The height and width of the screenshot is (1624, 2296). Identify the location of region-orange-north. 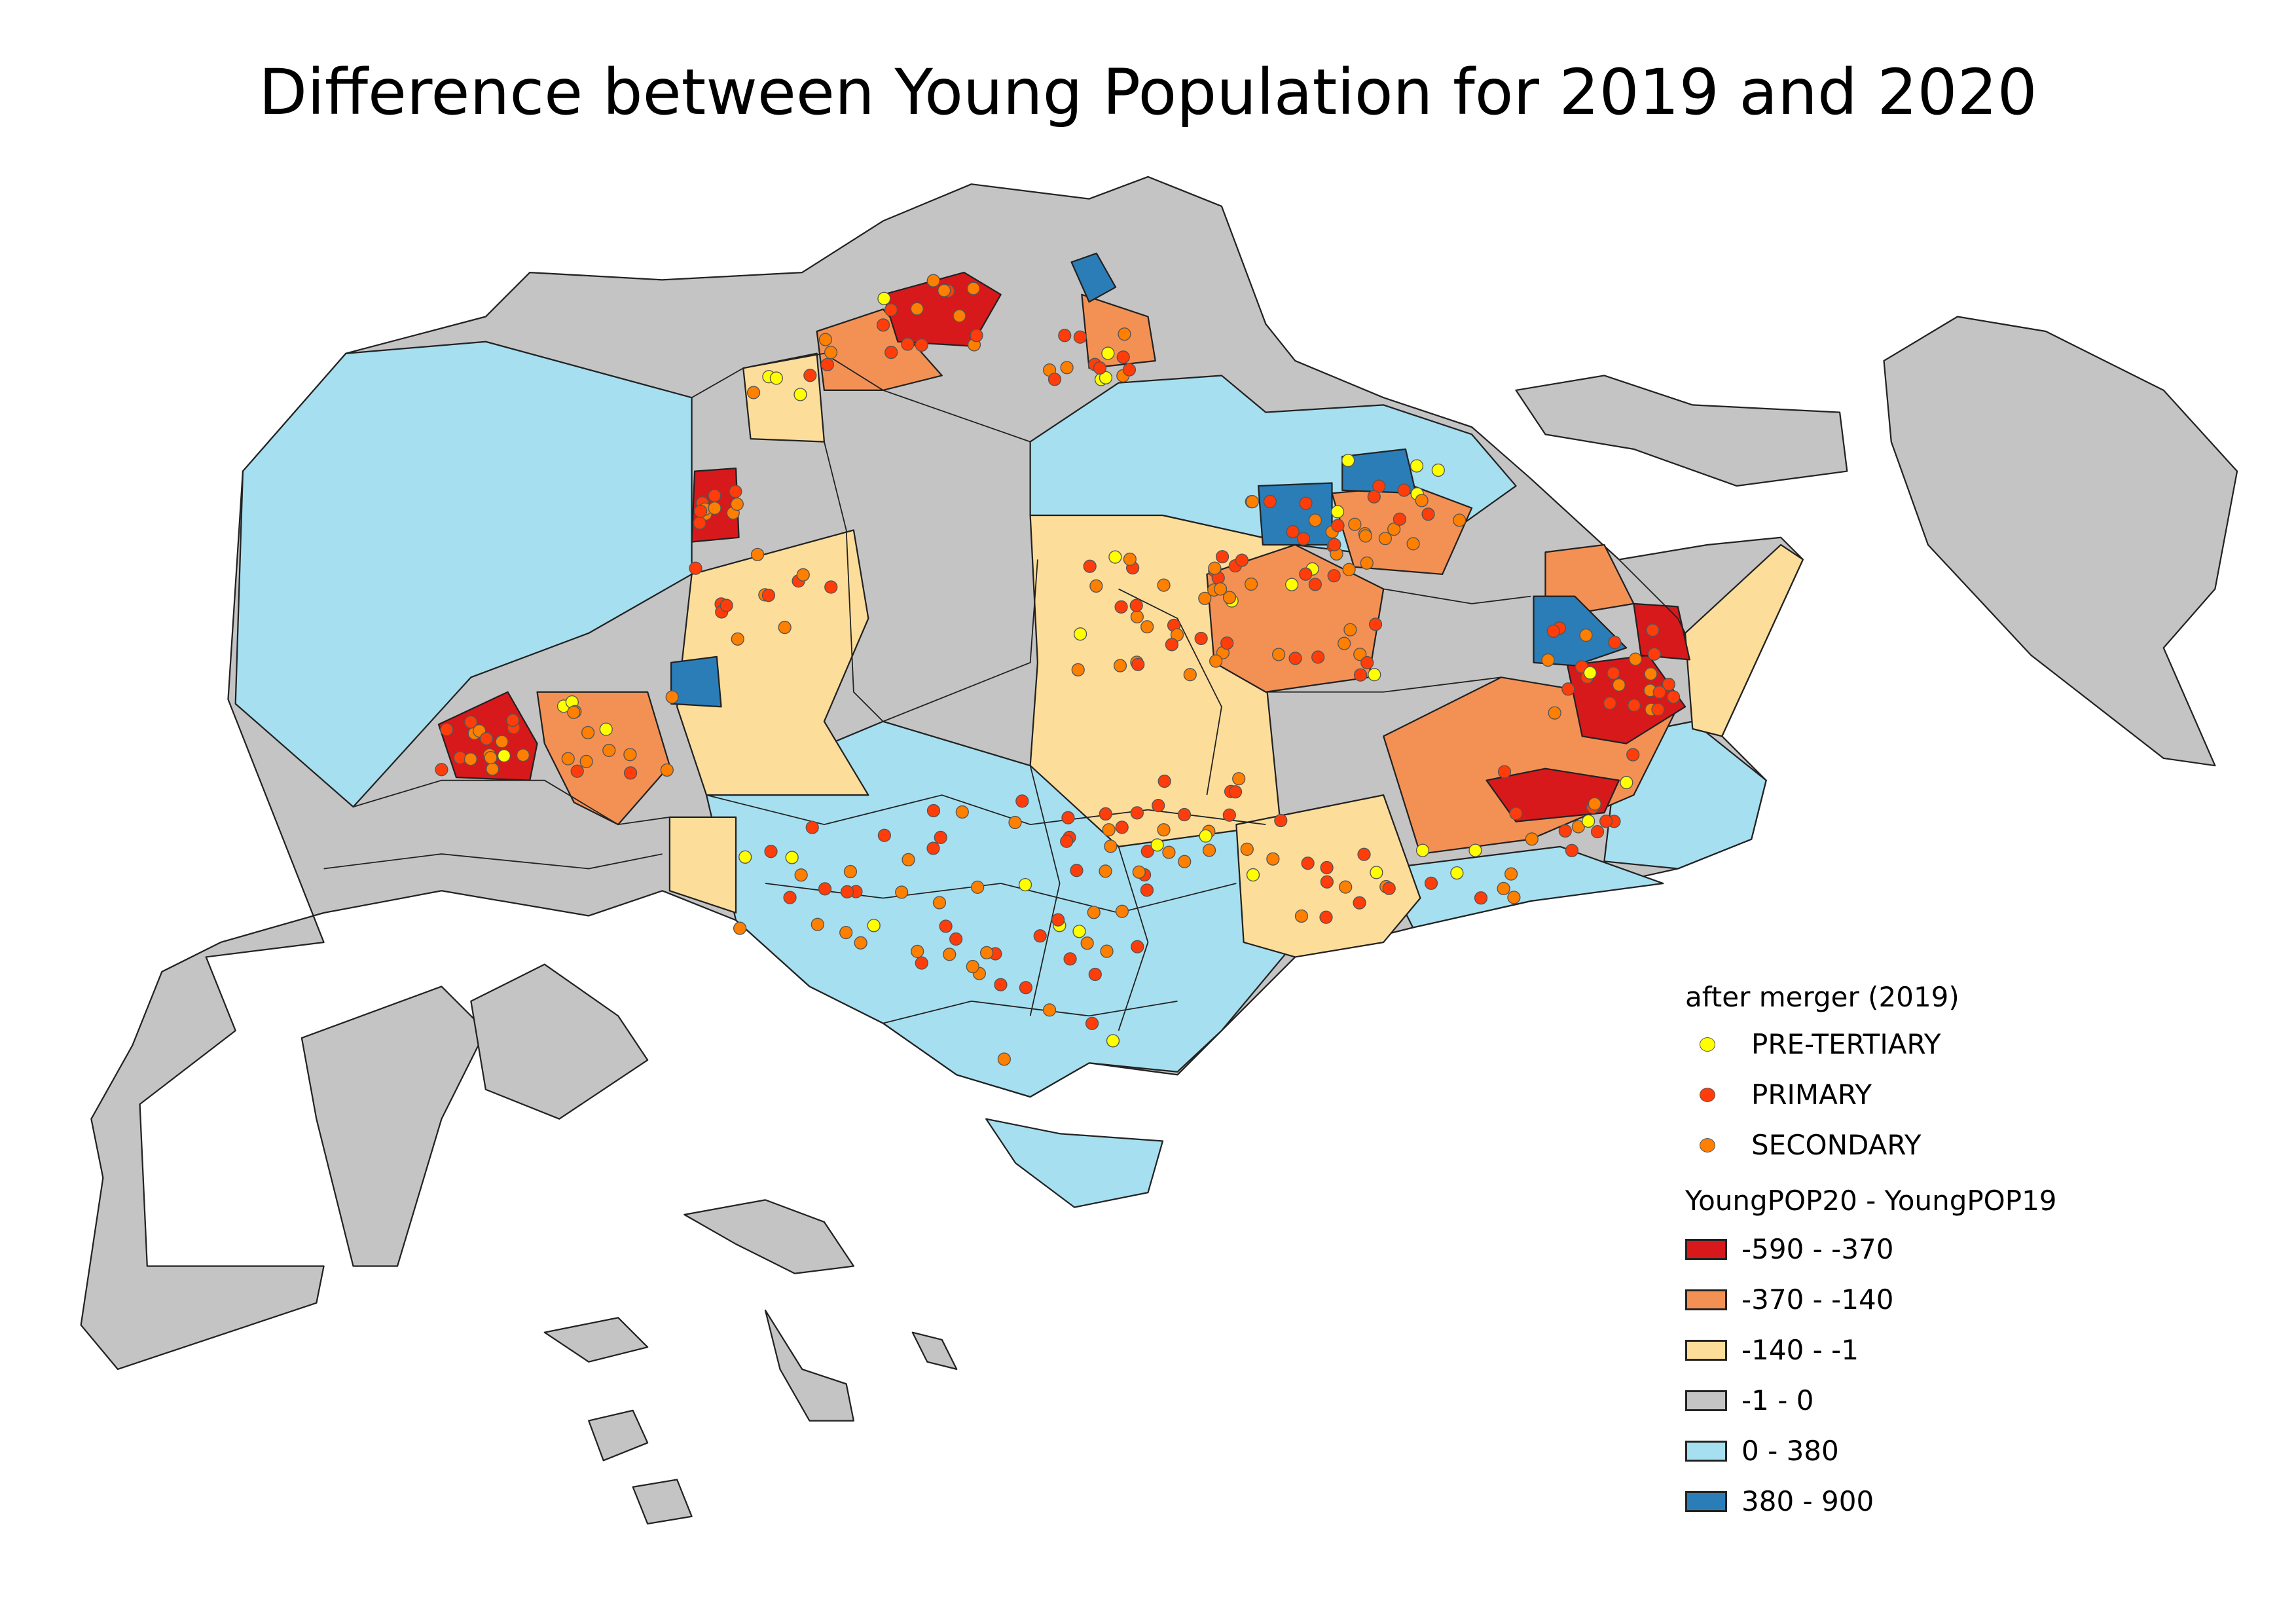
(879, 350).